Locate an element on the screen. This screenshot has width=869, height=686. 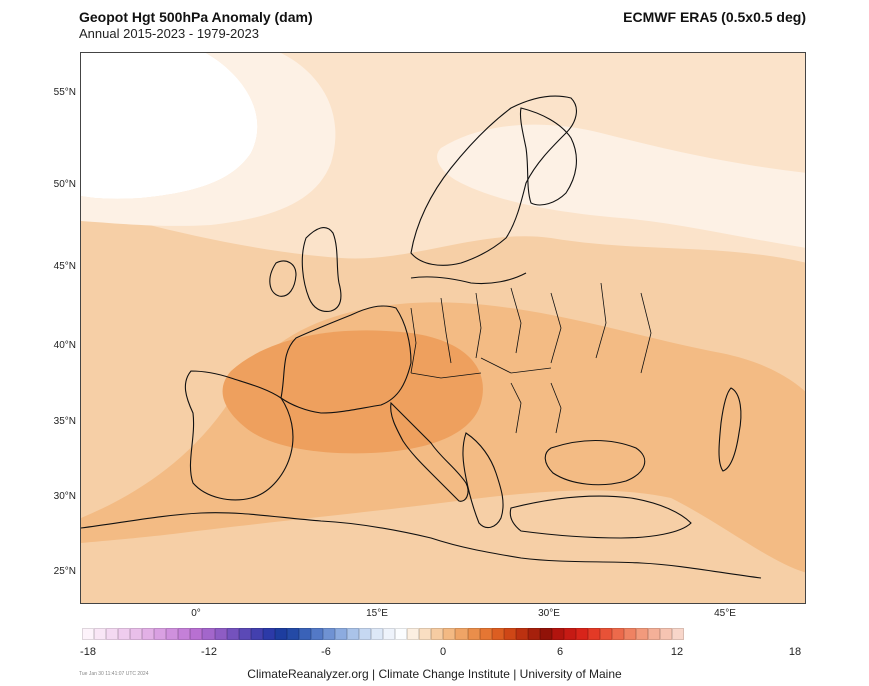
colorbar-tick: 6 is located at coordinates (560, 652).